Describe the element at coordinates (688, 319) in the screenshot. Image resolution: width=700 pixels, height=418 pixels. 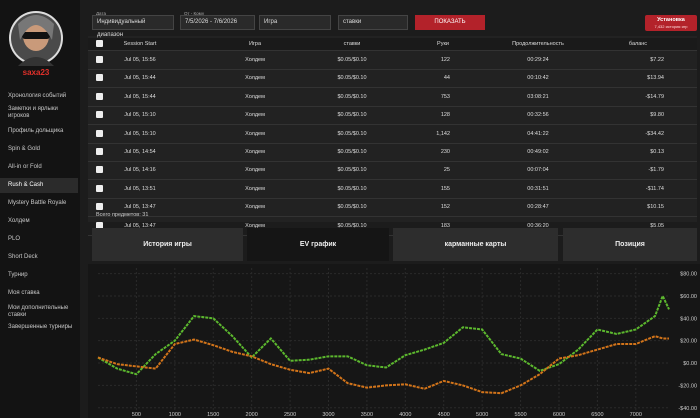
I see `y-tick-label: $40.00` at that location.